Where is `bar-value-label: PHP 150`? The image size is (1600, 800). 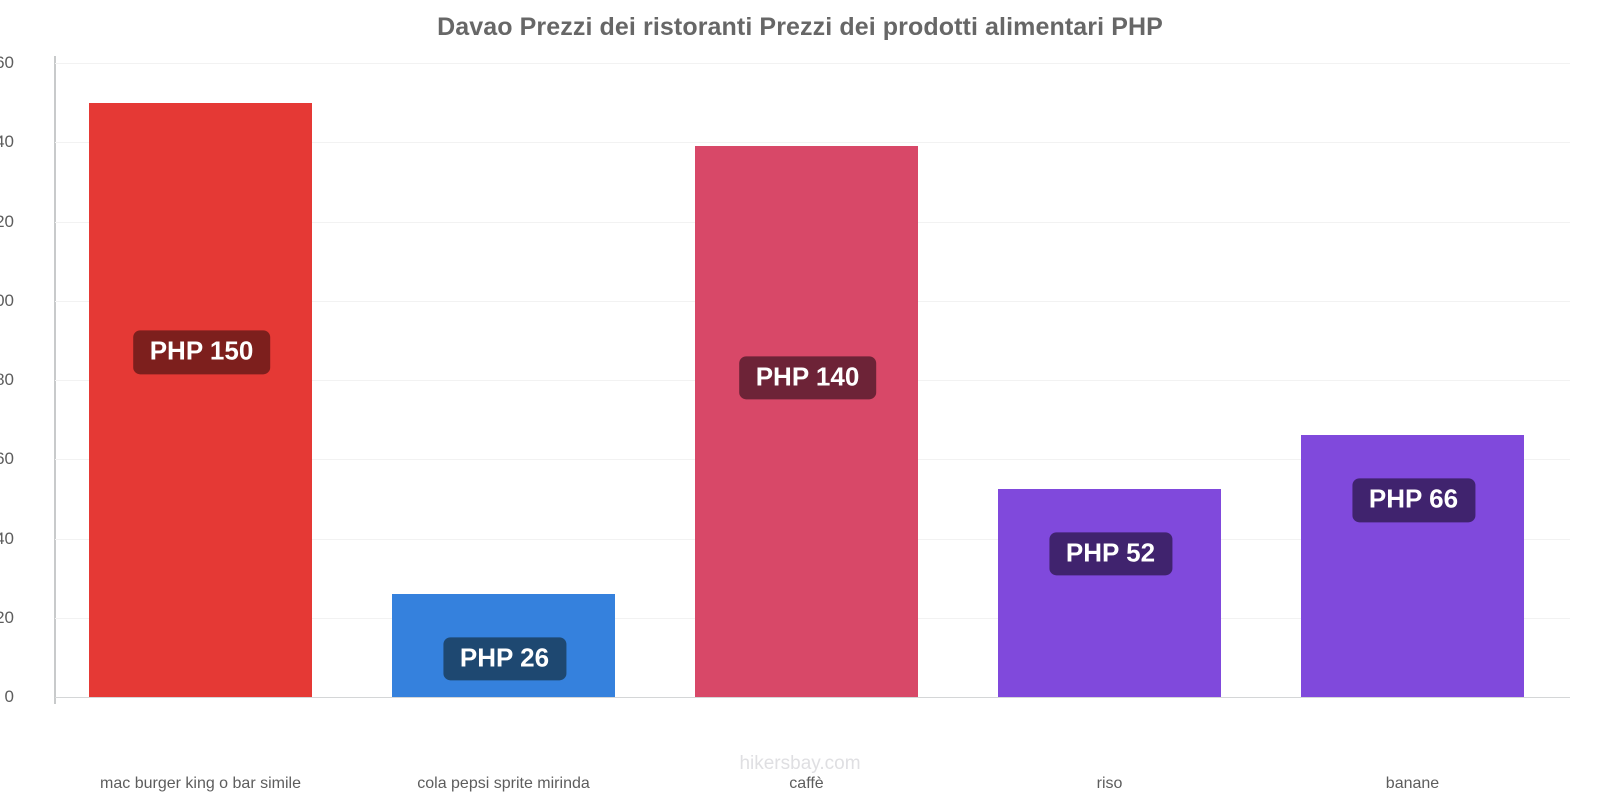 bar-value-label: PHP 150 is located at coordinates (201, 352).